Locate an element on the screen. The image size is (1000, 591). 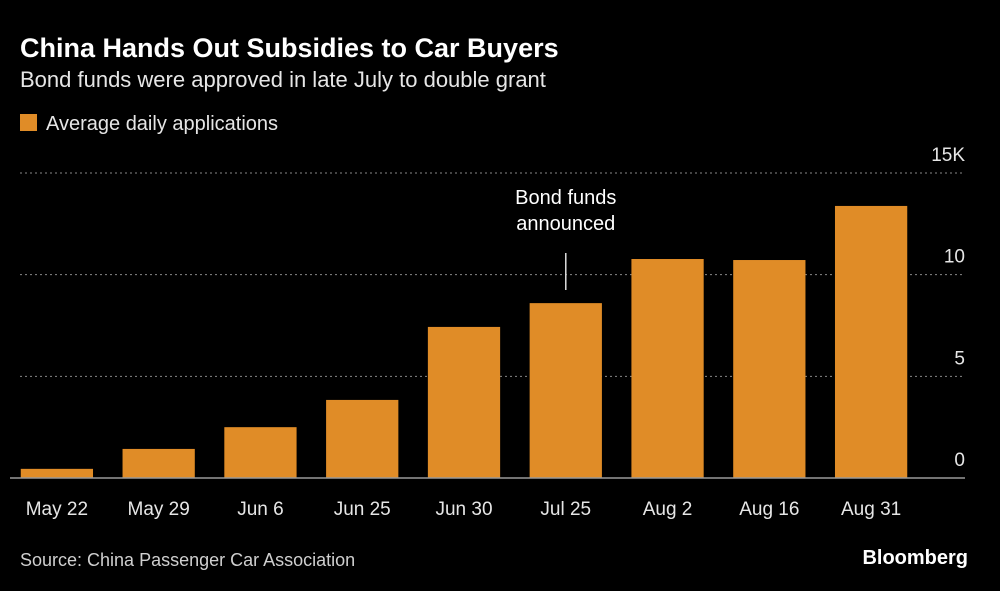
y-tick-label: 5 is located at coordinates (959, 358).